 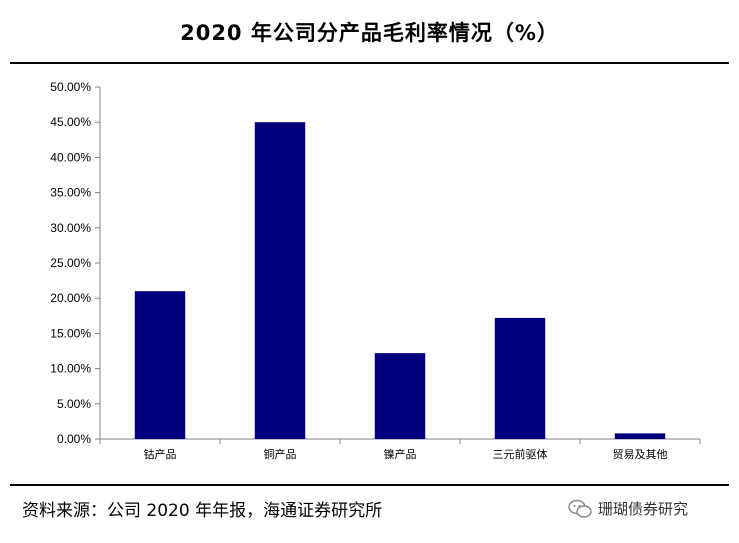 What do you see at coordinates (400, 454) in the screenshot?
I see `x-tick-label: 镍产品` at bounding box center [400, 454].